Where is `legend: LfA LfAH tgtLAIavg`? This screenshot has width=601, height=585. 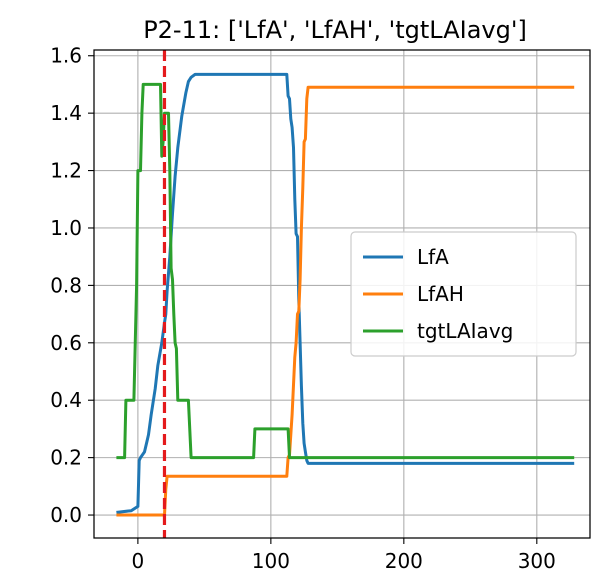
legend: LfA LfAH tgtLAIavg is located at coordinates (463, 294).